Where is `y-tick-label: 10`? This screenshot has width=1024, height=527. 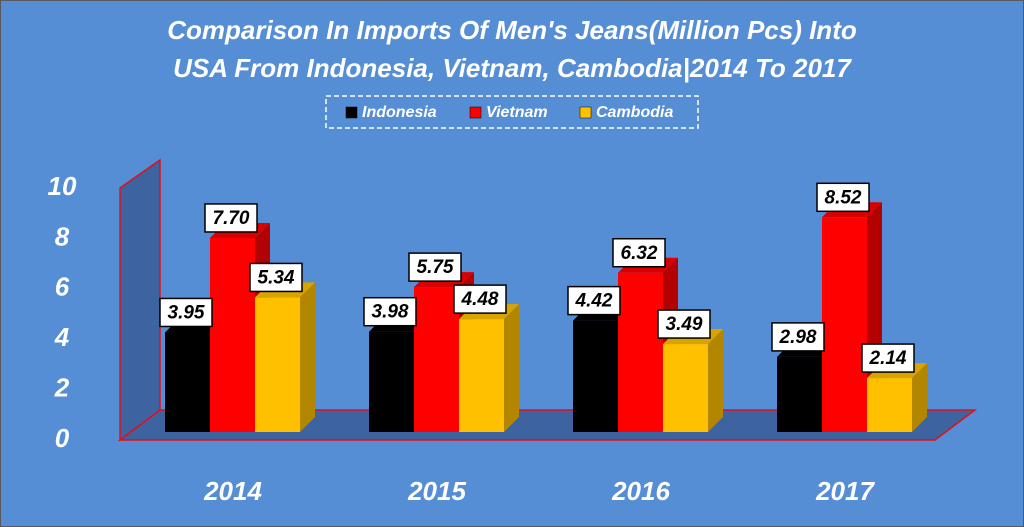
y-tick-label: 10 is located at coordinates (62, 186).